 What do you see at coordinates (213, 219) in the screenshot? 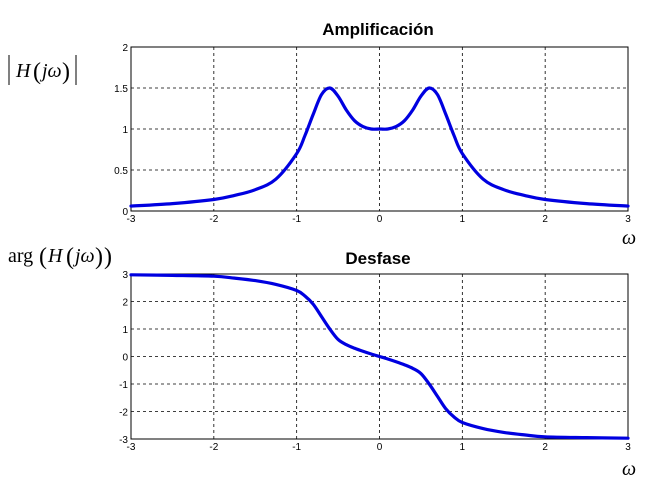
I see `magnitude-x-tick-label: -2` at bounding box center [213, 219].